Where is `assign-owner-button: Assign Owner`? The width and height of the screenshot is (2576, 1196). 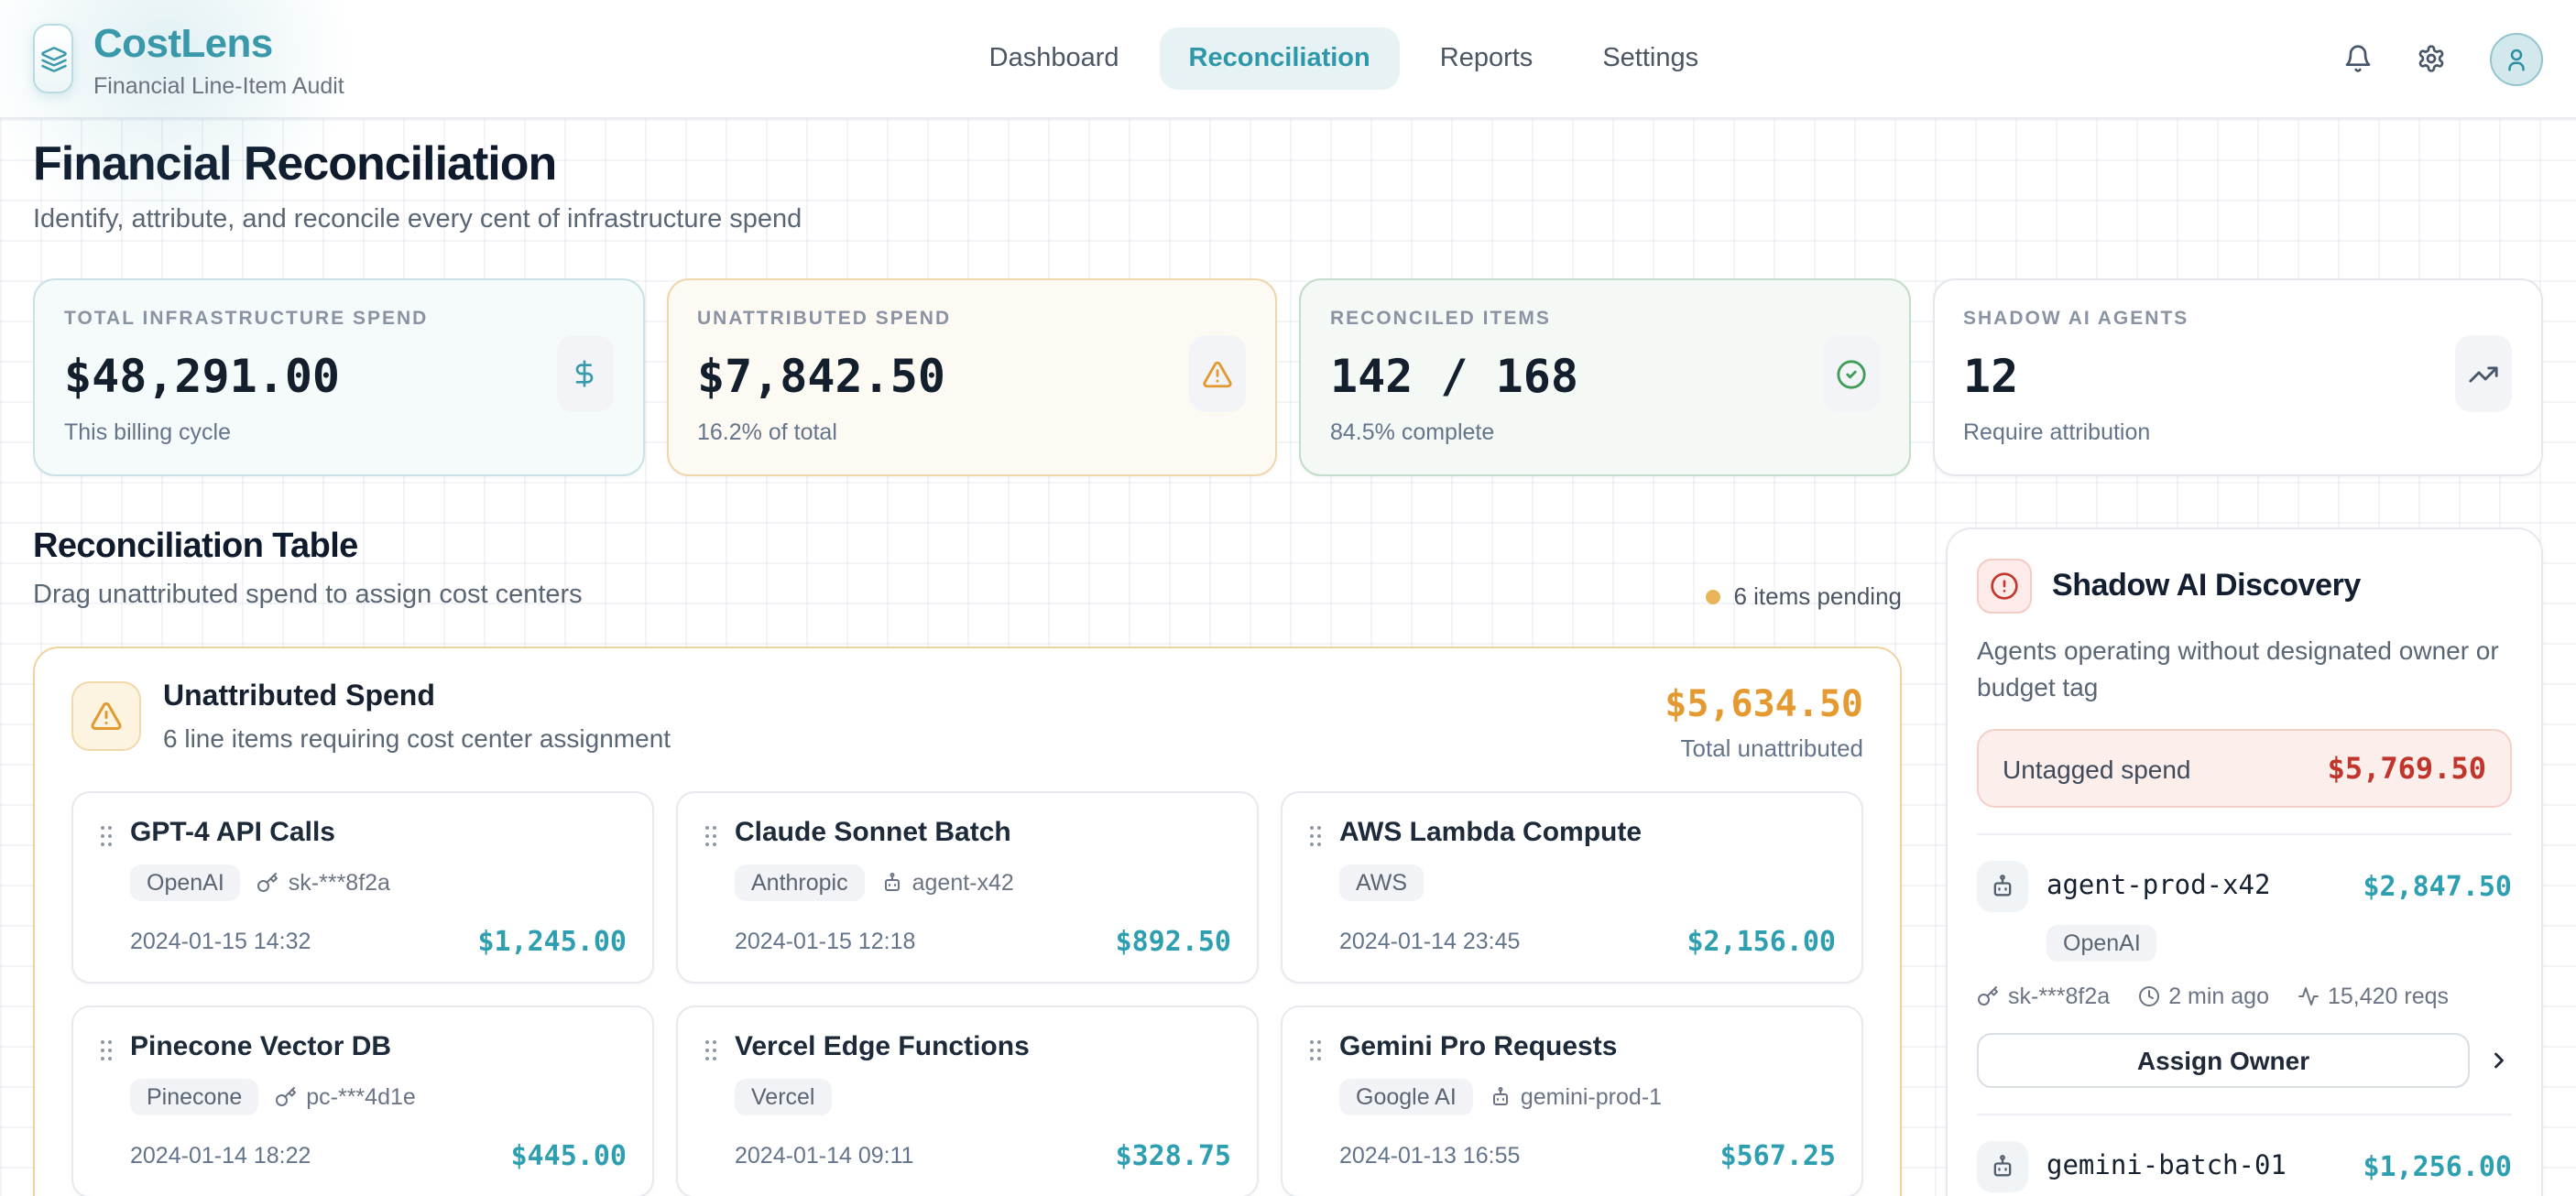
assign-owner-button: Assign Owner is located at coordinates (2224, 1061).